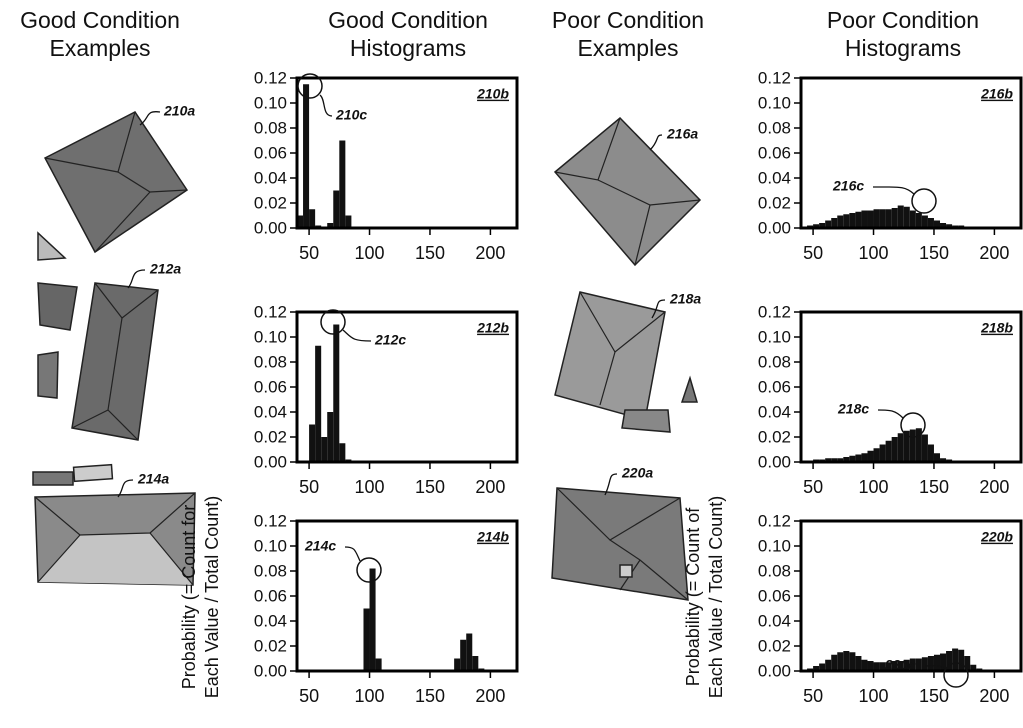  Describe the element at coordinates (270, 645) in the screenshot. I see `y-tick-label: 0.02` at that location.